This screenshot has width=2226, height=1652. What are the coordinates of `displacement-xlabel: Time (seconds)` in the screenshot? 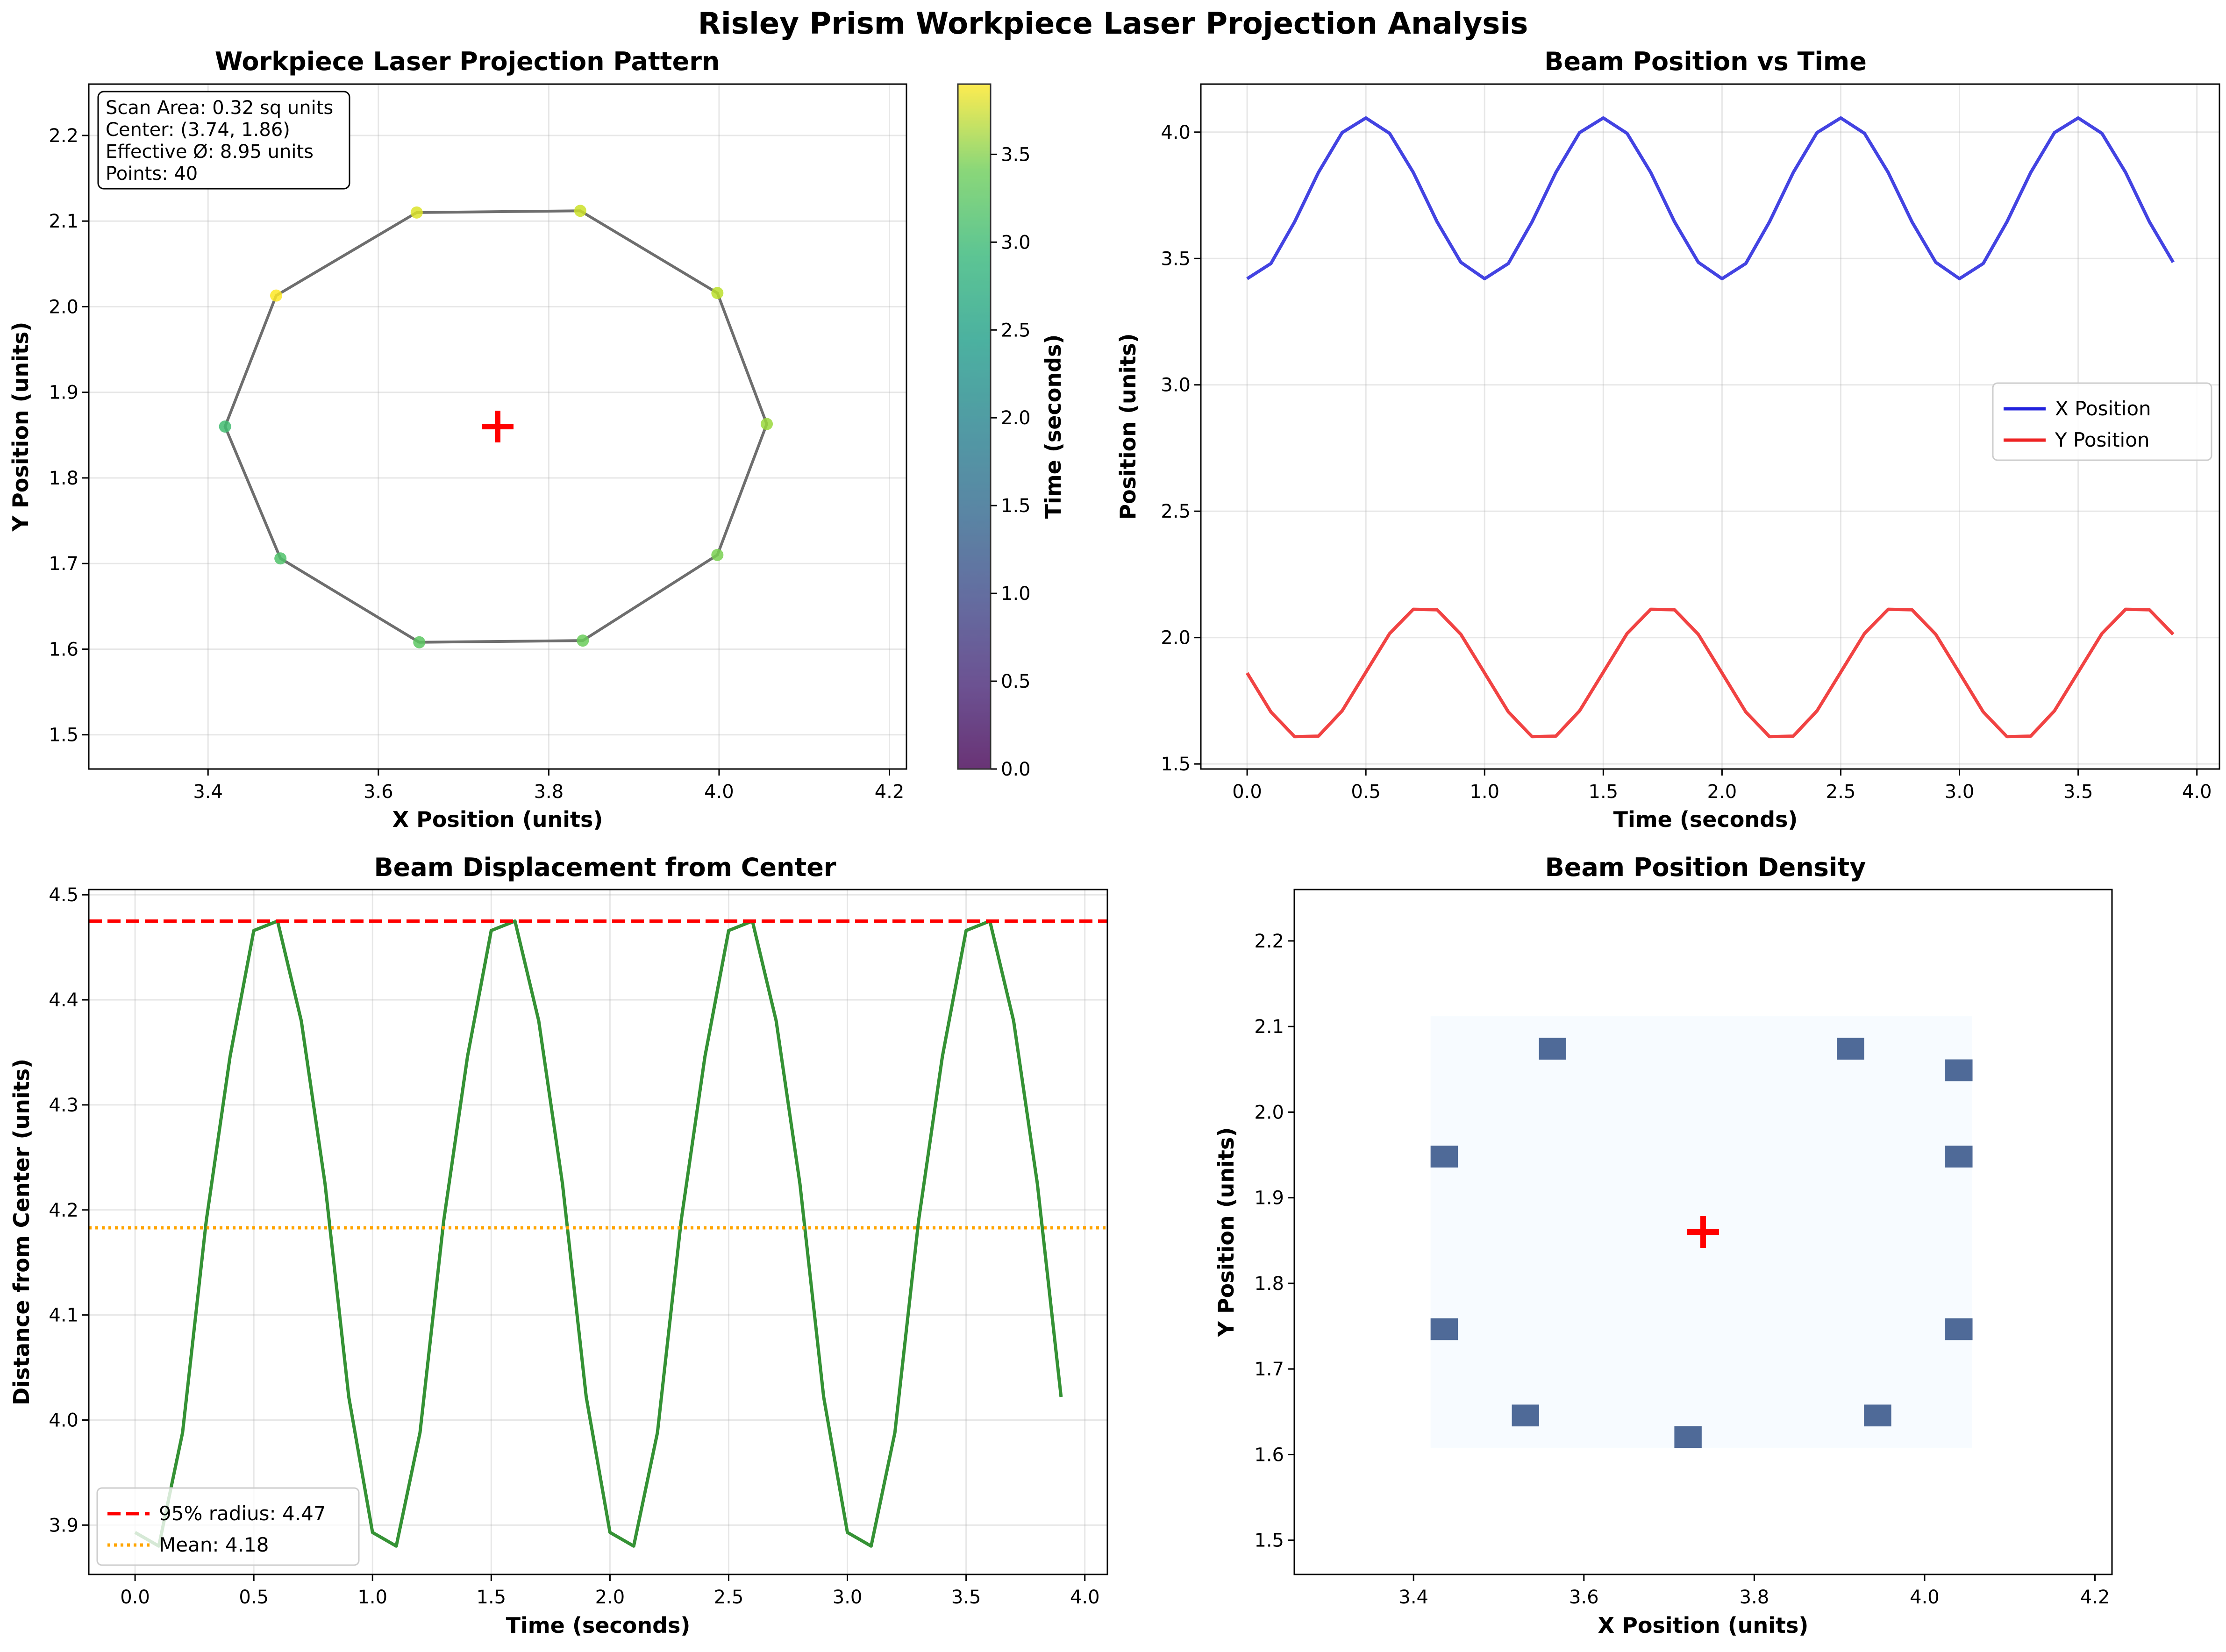 It's located at (598, 1626).